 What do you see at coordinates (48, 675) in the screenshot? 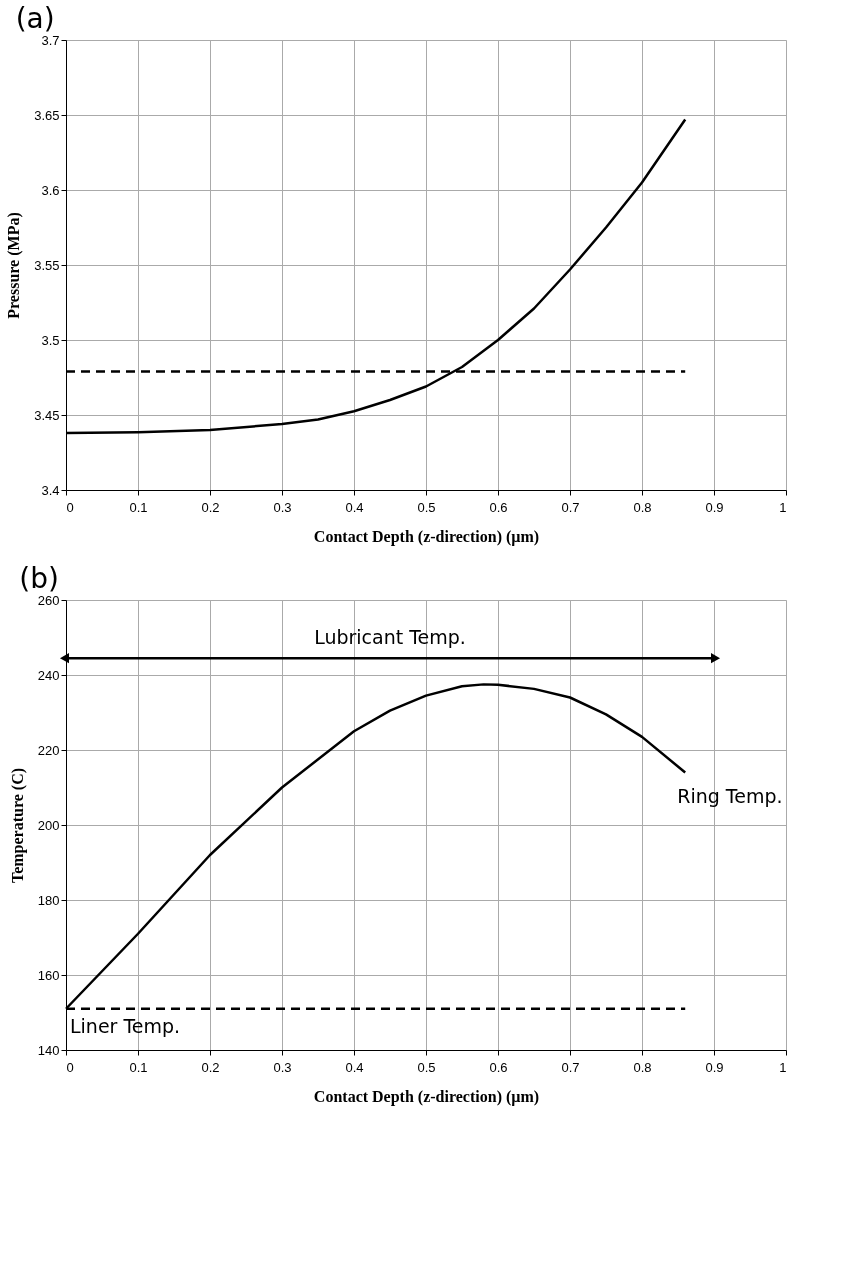
I see `y-tick-label: 240` at bounding box center [48, 675].